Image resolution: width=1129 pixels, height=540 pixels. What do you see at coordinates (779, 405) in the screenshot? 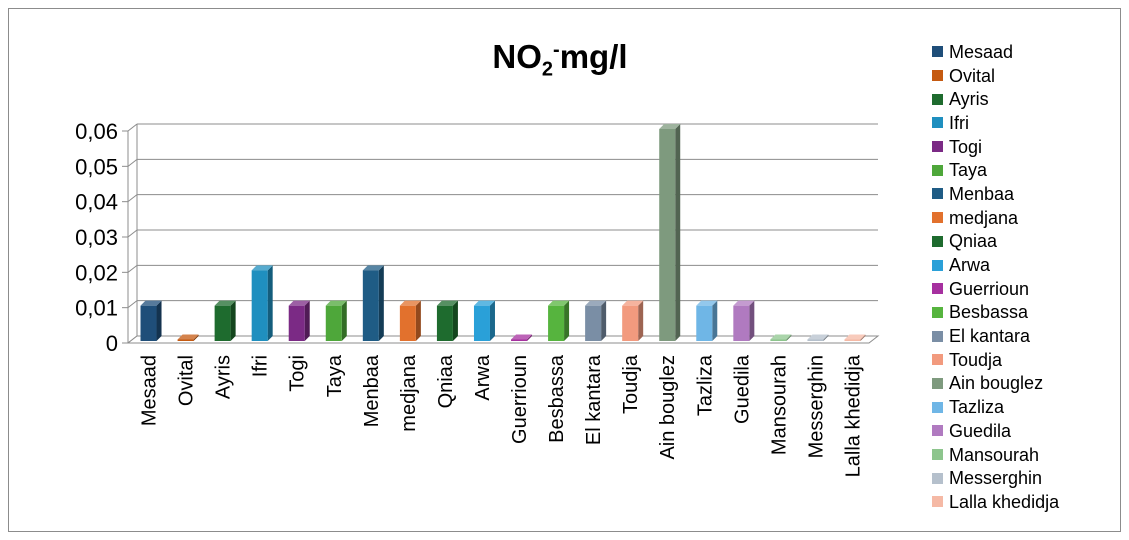
I see `x-category-label: Mansourah` at bounding box center [779, 405].